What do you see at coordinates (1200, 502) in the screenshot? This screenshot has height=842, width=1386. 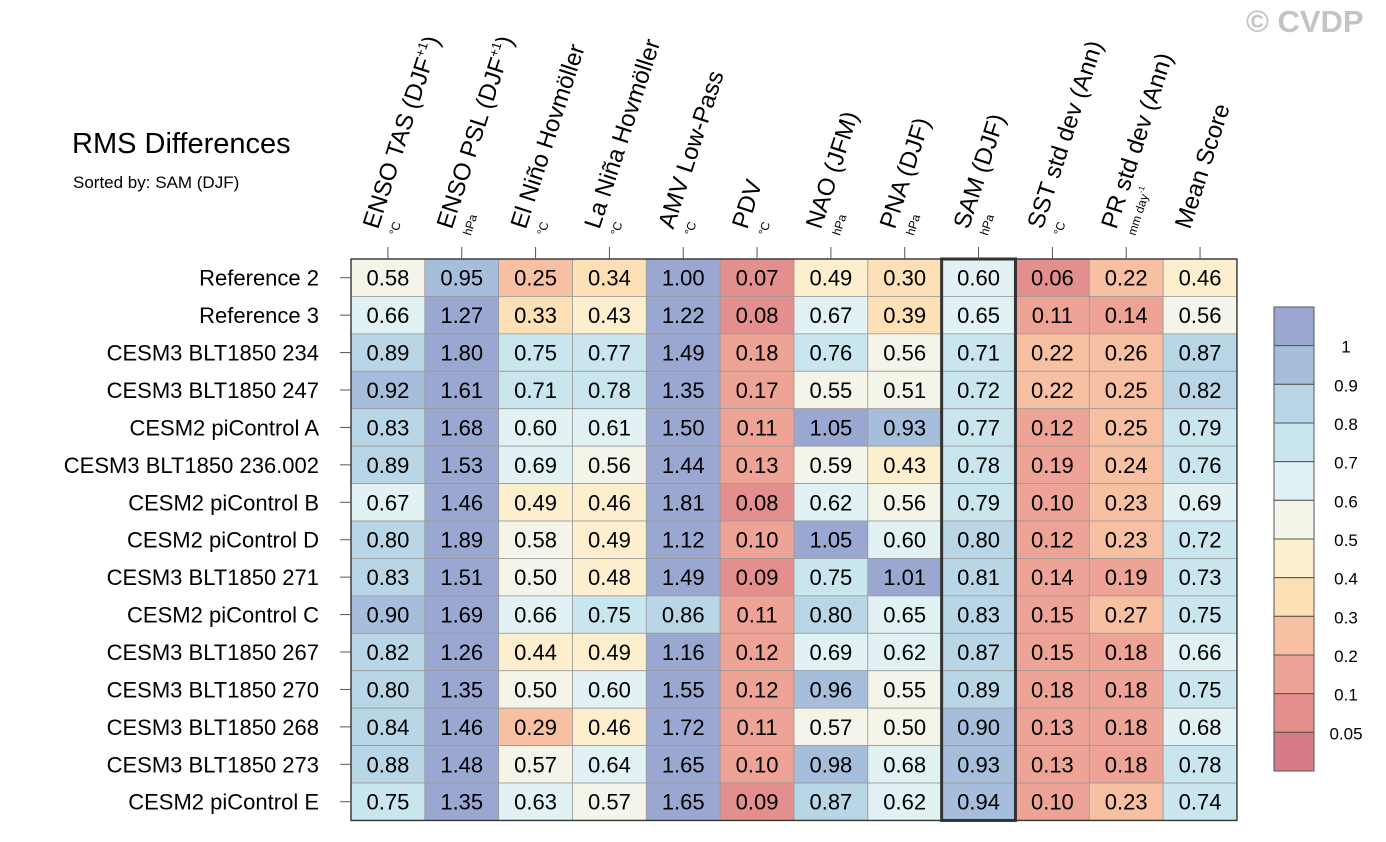 I see `cell-value-label: 0.69` at bounding box center [1200, 502].